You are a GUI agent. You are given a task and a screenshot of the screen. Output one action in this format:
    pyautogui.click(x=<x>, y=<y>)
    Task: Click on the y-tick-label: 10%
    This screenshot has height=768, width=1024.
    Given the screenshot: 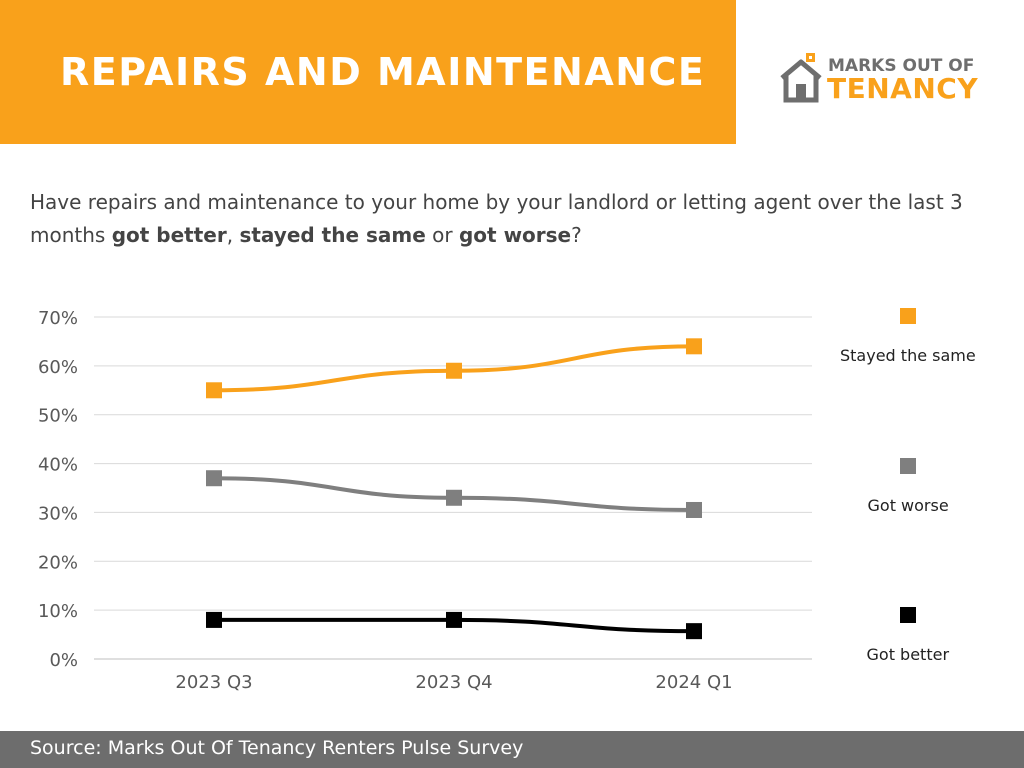 What is the action you would take?
    pyautogui.click(x=58, y=611)
    